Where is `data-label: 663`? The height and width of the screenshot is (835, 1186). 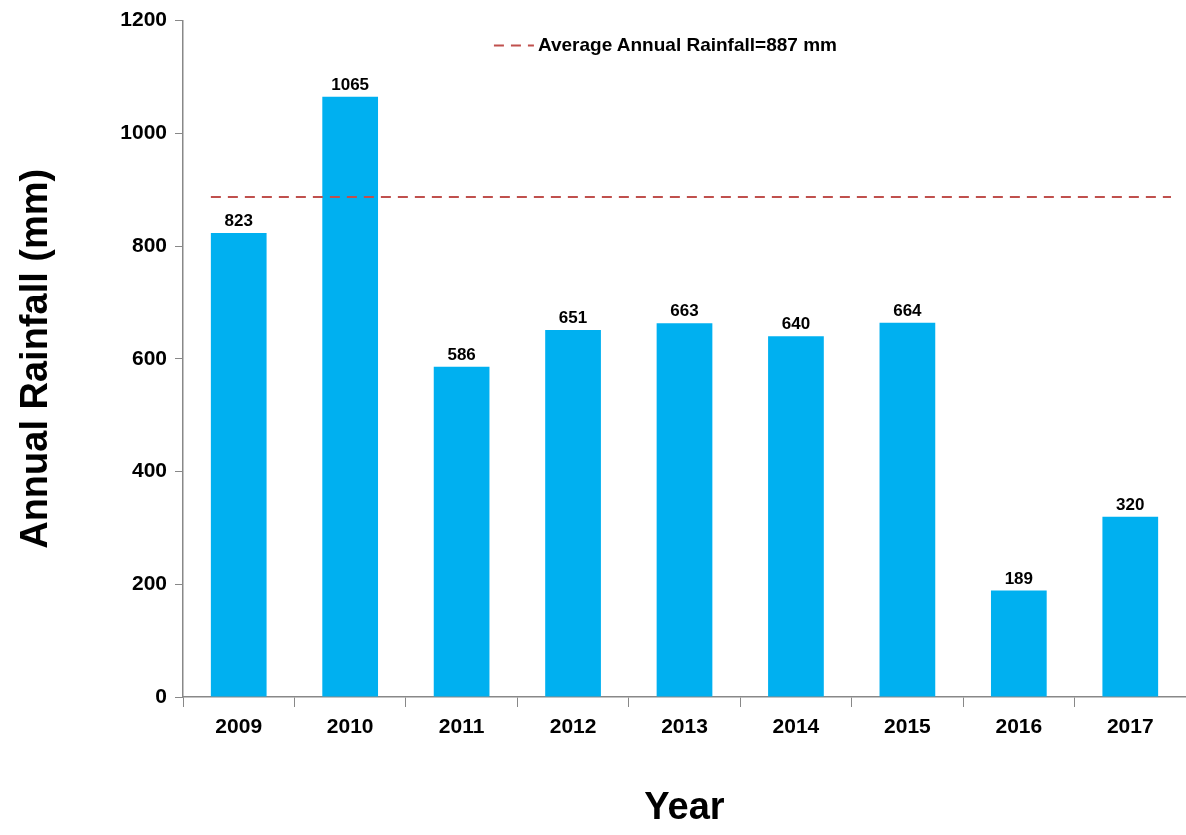 data-label: 663 is located at coordinates (684, 311).